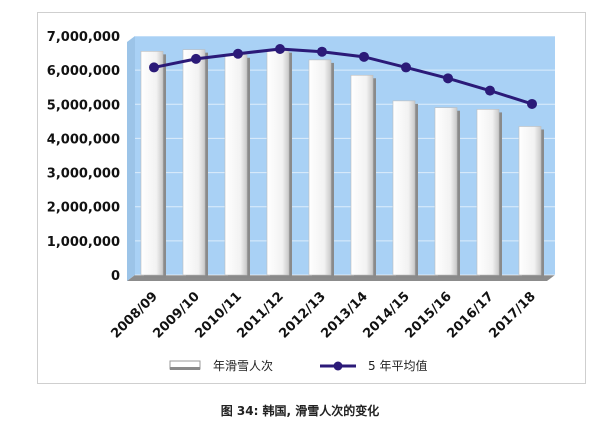 The width and height of the screenshot is (600, 432). I want to click on y-tick-label: 6,000,000, so click(83, 71).